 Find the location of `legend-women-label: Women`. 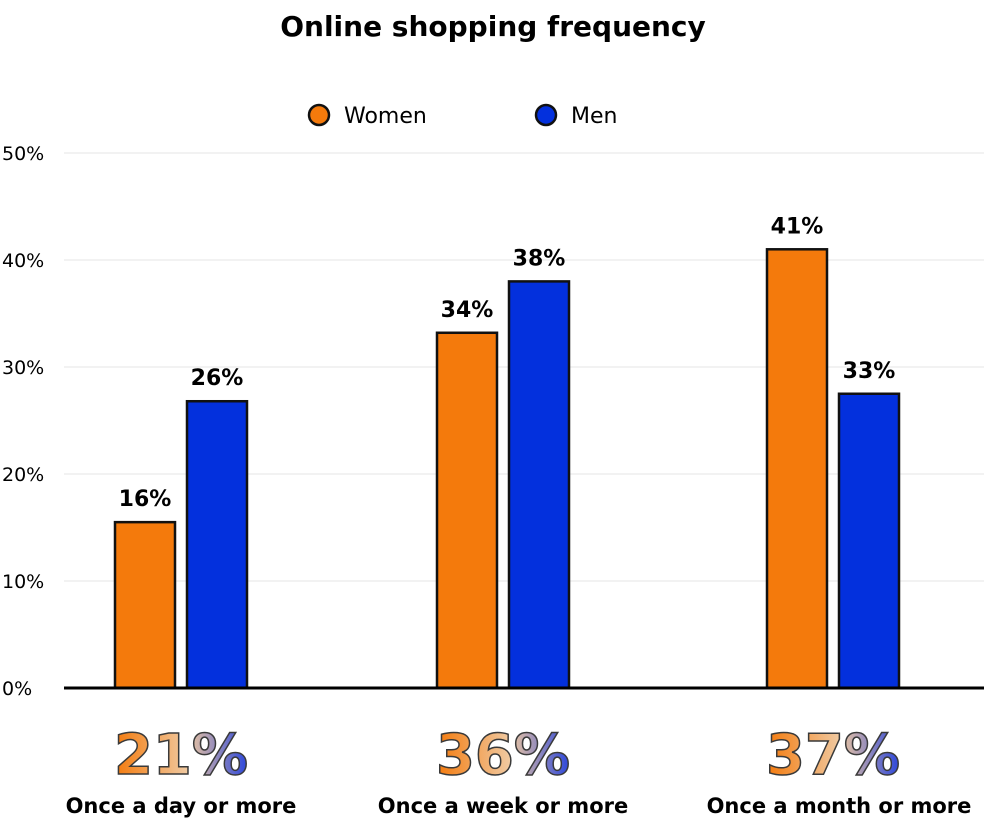

legend-women-label: Women is located at coordinates (385, 116).